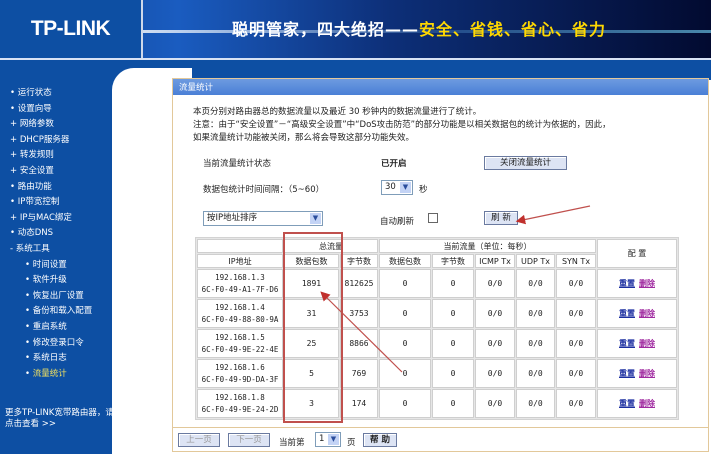 This screenshot has width=711, height=454. Describe the element at coordinates (49, 373) in the screenshot. I see `sidebar-subitem-label: 流量统计` at that location.